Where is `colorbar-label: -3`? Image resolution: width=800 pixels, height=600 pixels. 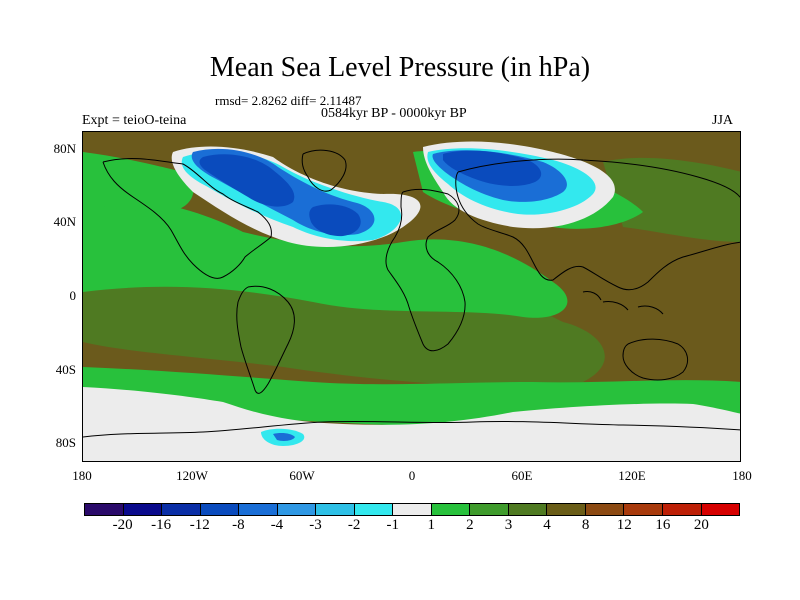 colorbar-label: -3 is located at coordinates (315, 525).